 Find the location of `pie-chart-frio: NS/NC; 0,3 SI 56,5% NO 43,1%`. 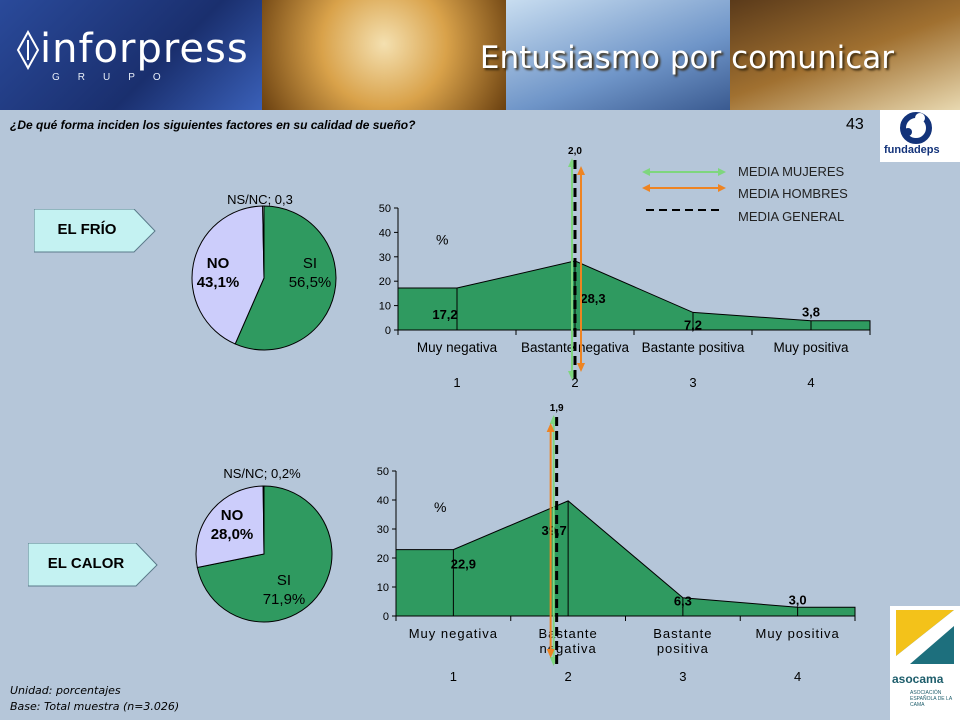

pie-chart-frio: NS/NC; 0,3 SI 56,5% NO 43,1% is located at coordinates (264, 271).